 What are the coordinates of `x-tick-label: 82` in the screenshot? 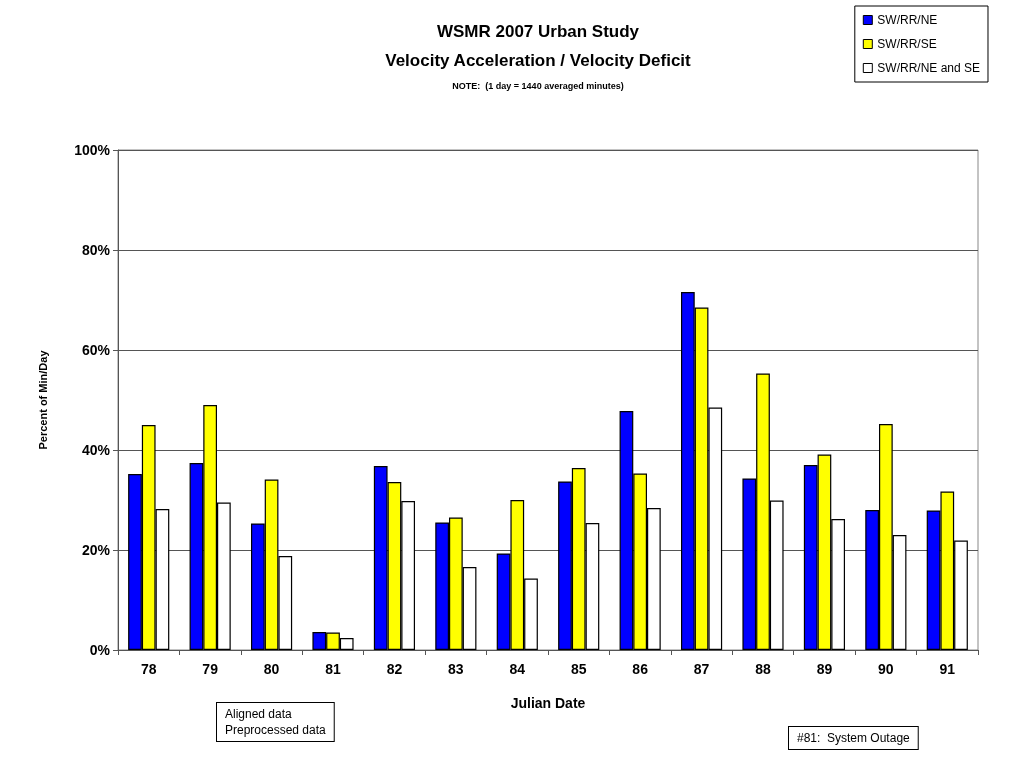 It's located at (394, 669).